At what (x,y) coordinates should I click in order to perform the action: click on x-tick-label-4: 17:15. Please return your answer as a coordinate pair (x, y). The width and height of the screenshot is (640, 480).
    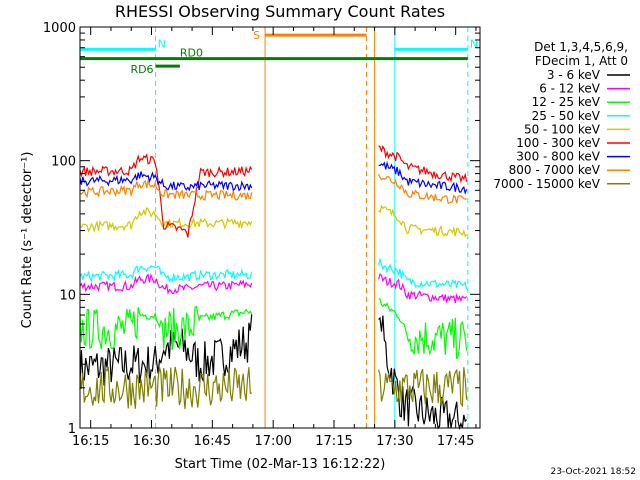
    Looking at the image, I should click on (333, 441).